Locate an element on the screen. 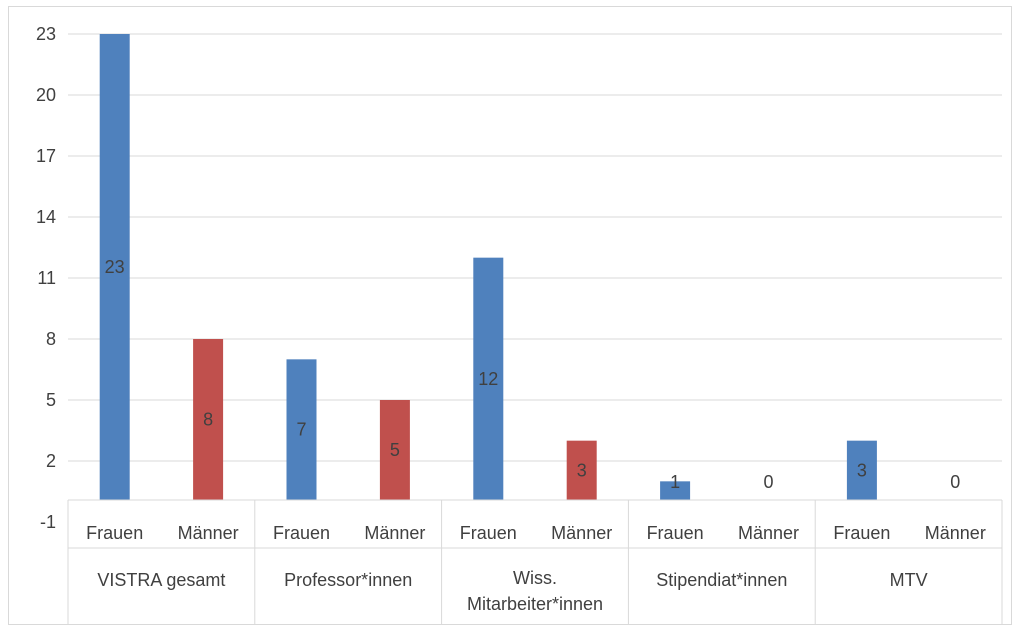  data-label: 5 is located at coordinates (395, 450).